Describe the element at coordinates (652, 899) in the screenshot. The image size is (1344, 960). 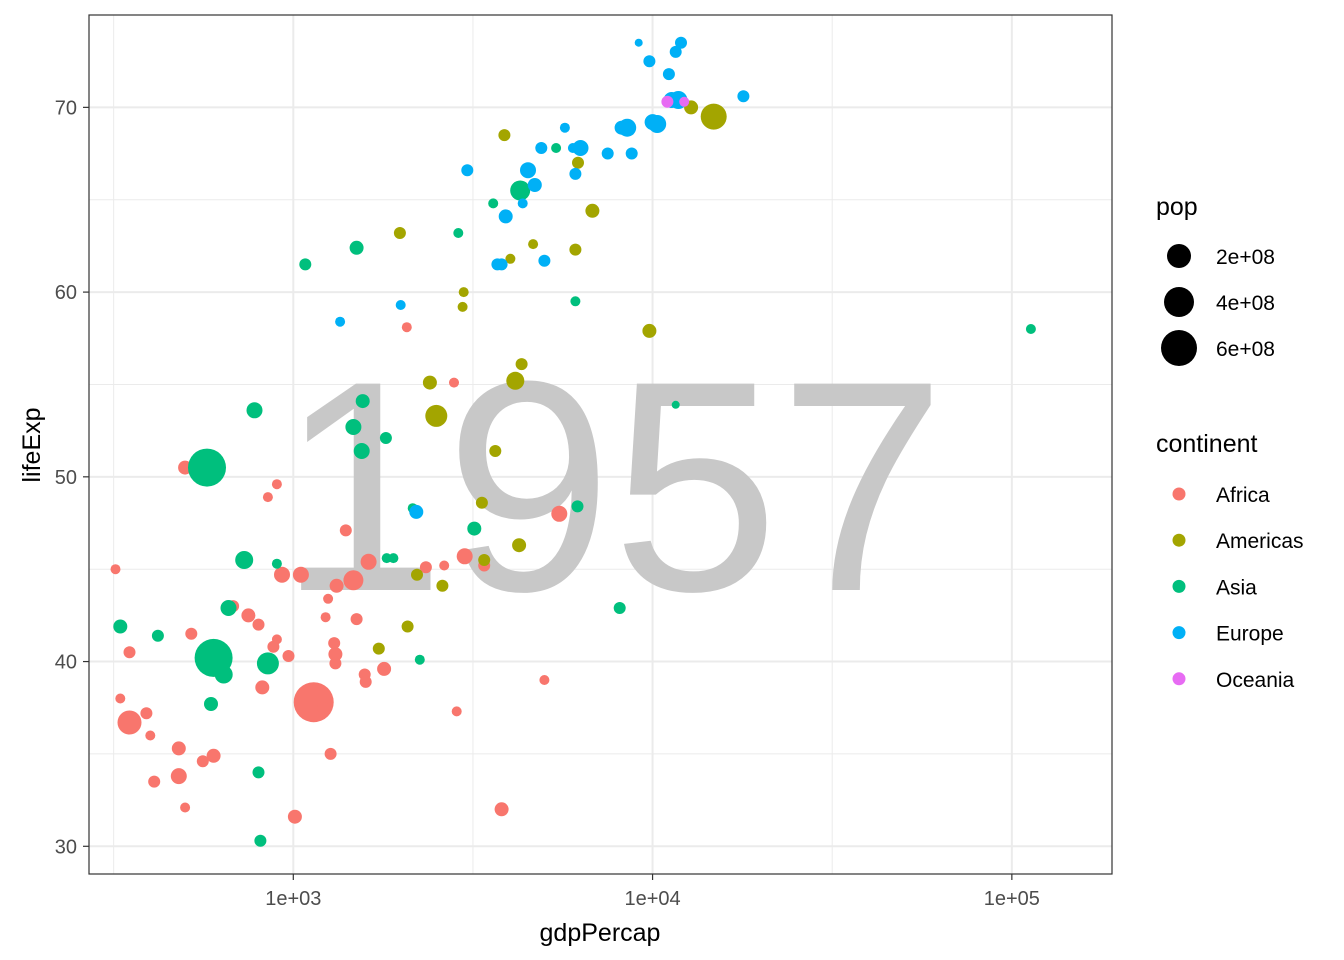
I see `x-tick-label: 1e+04` at that location.